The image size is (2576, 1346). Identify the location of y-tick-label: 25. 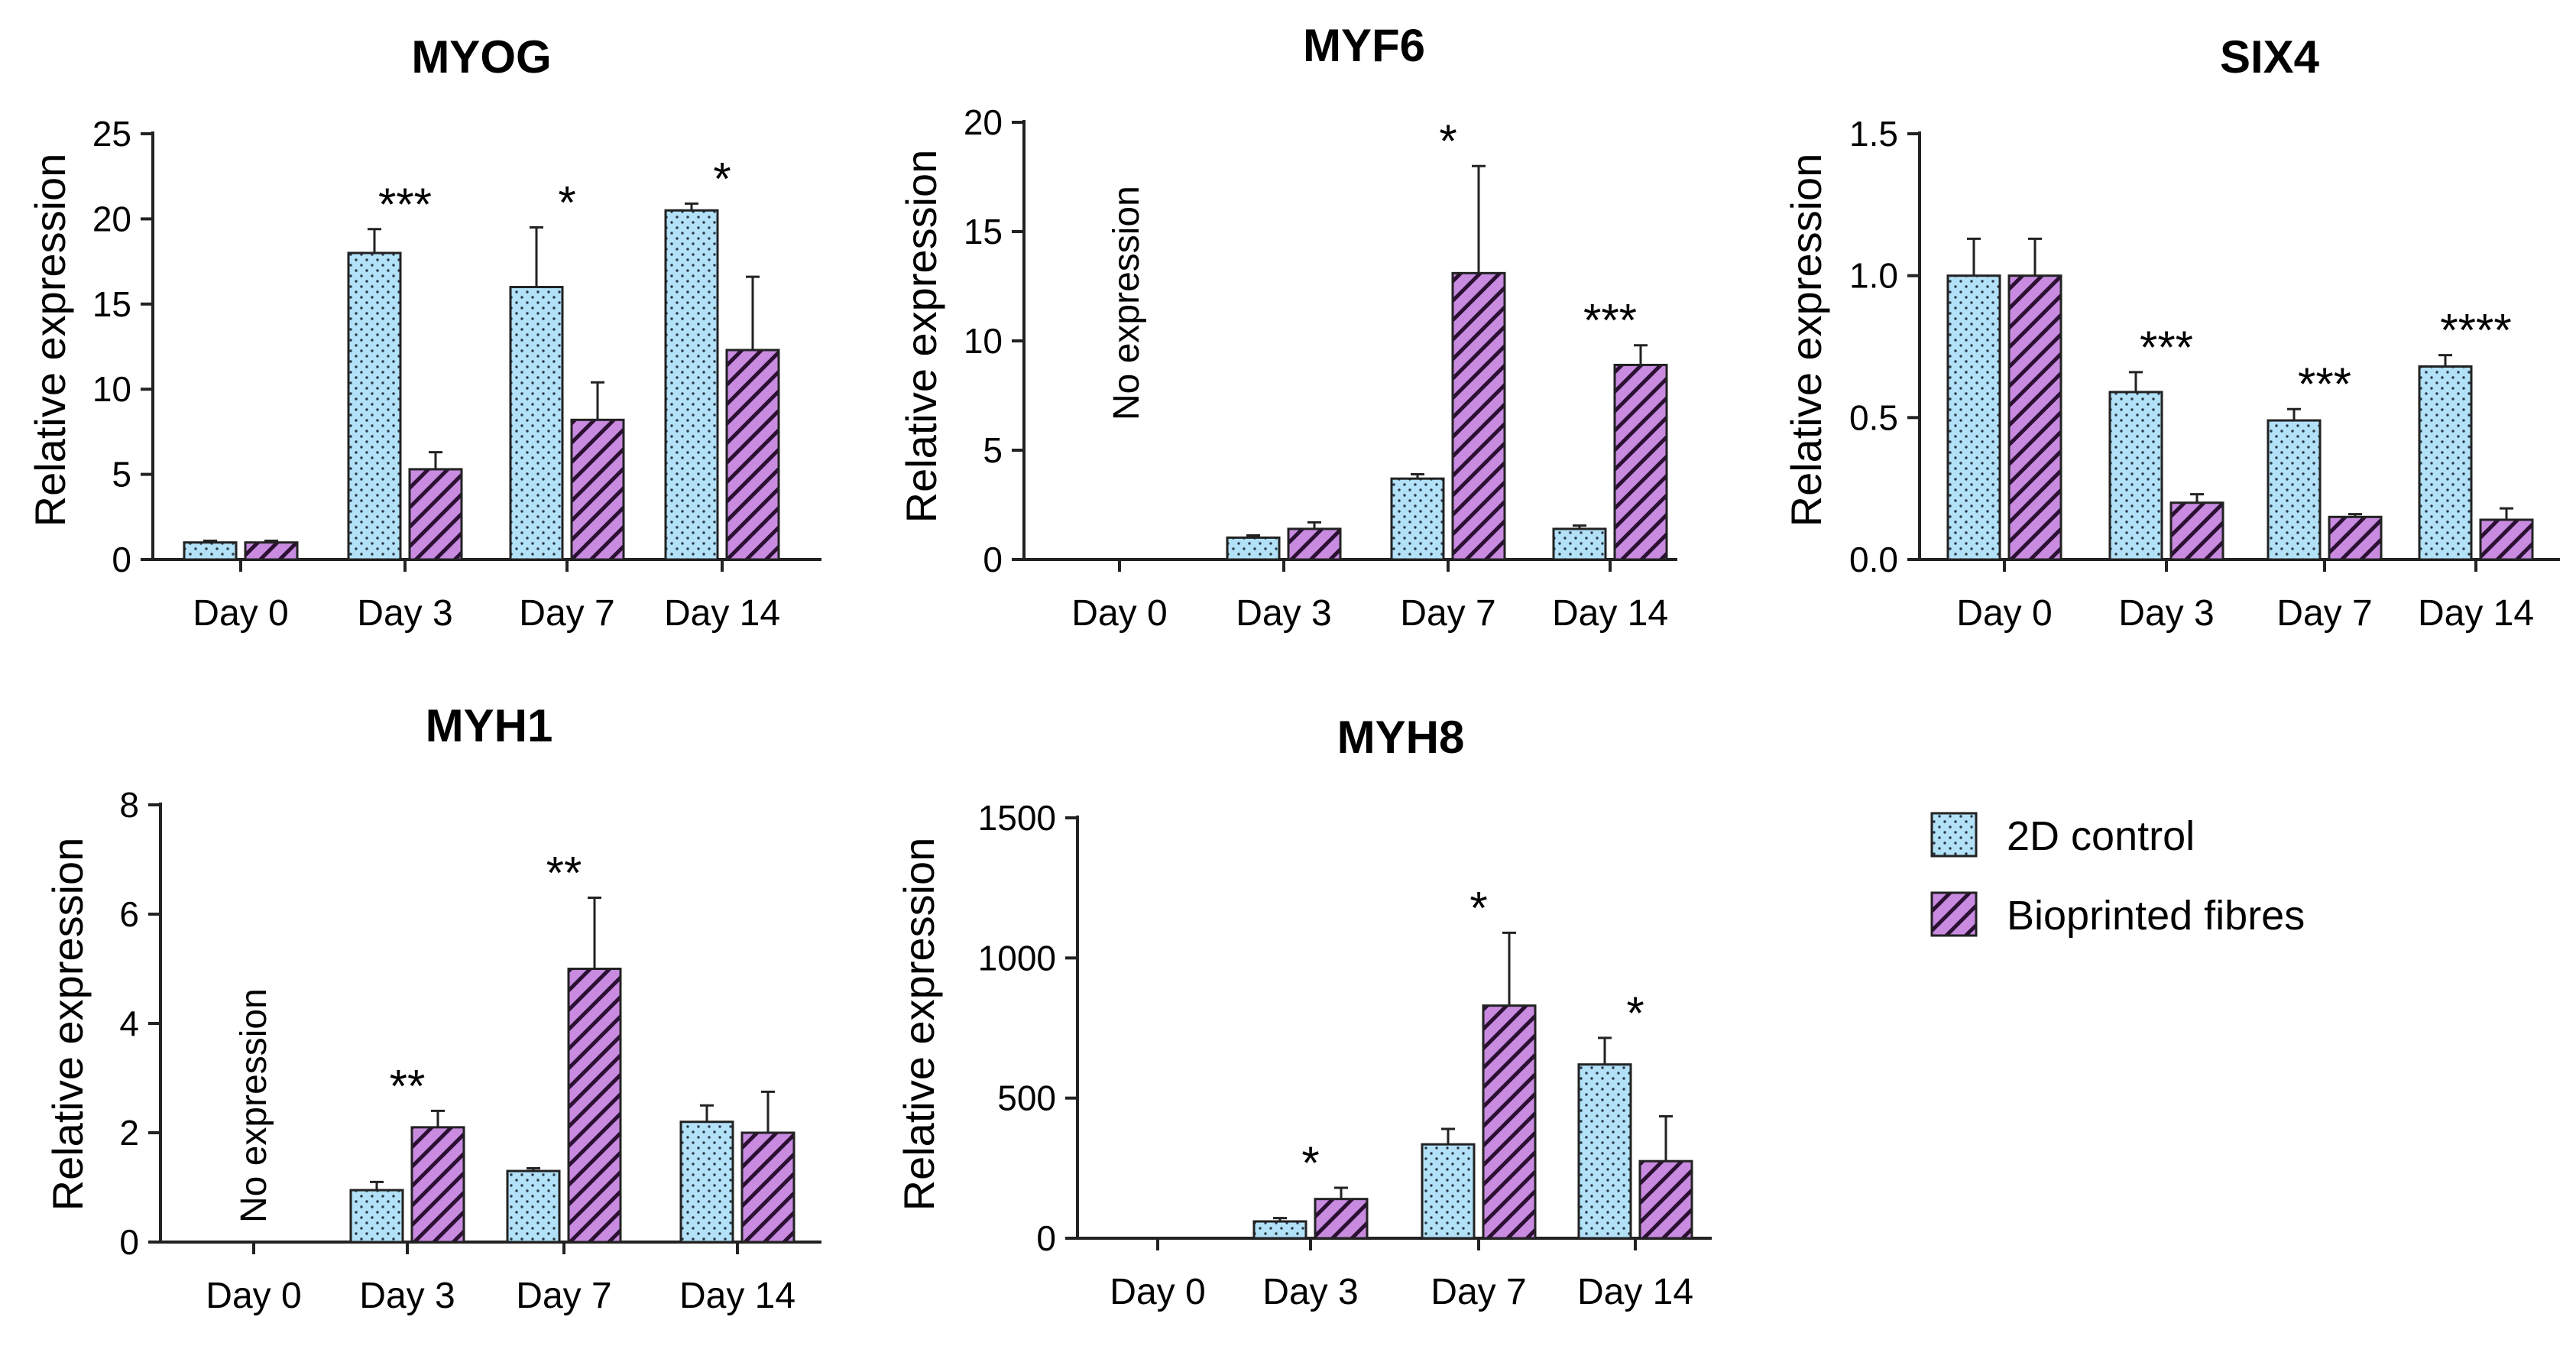
(111, 134).